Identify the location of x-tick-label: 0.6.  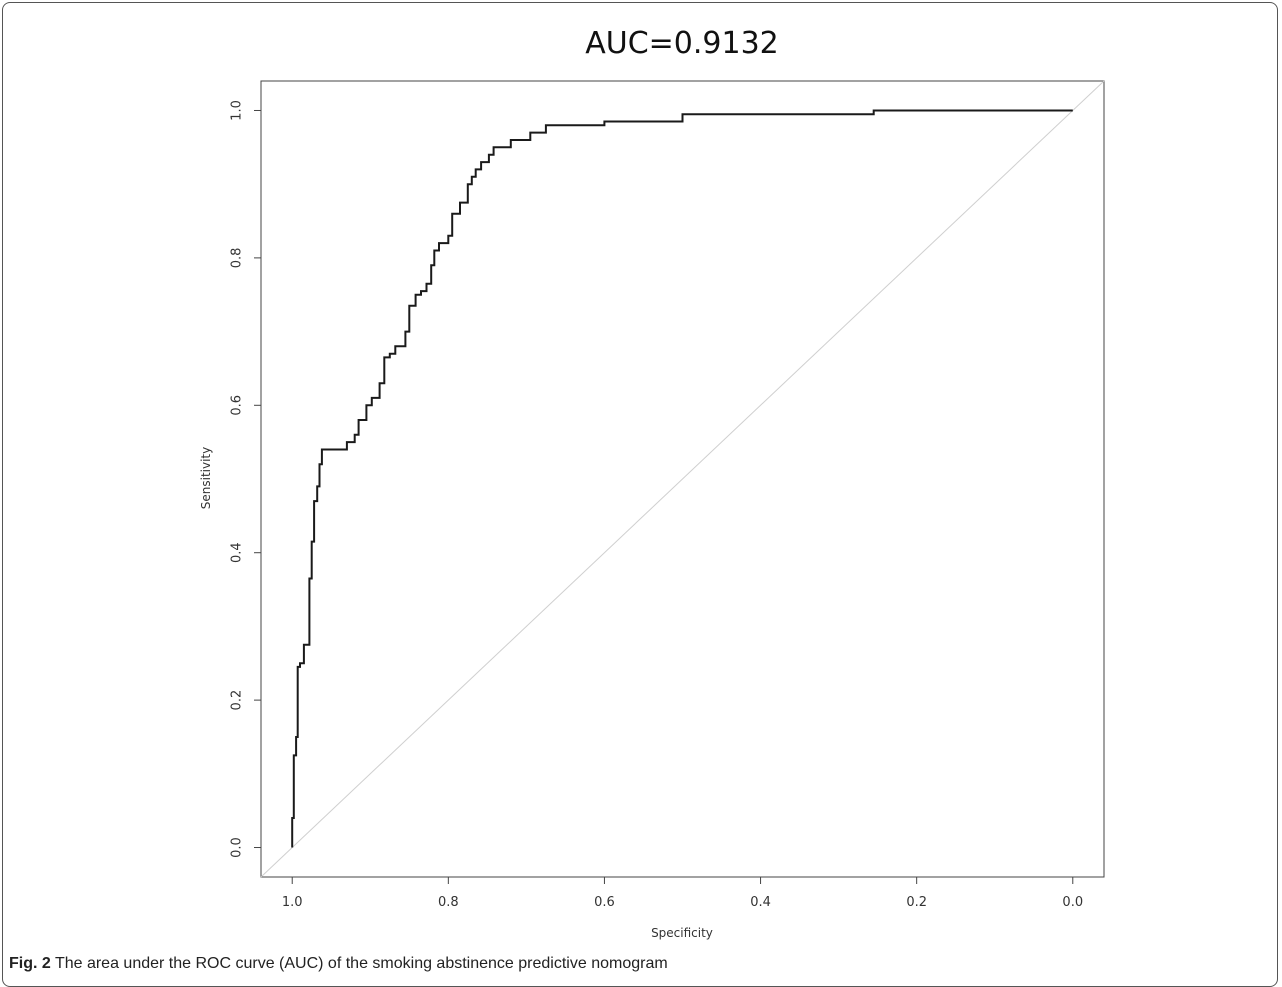
(604, 902).